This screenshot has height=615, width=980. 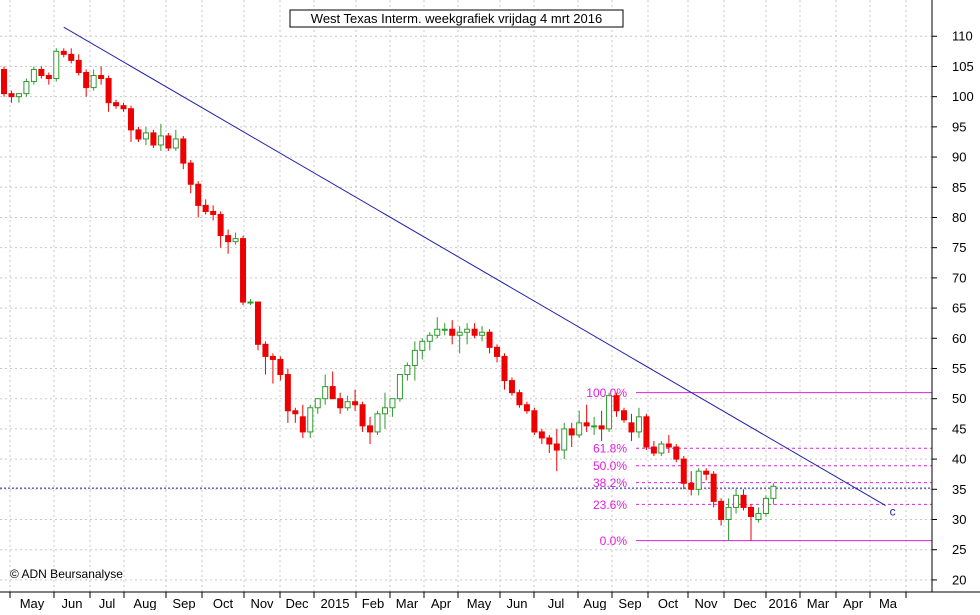 I want to click on copyright-label: © ADN Beursanalyse, so click(x=66, y=574).